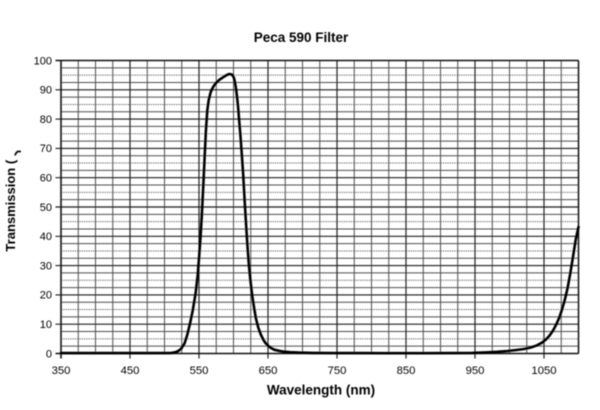 This screenshot has height=410, width=600. Describe the element at coordinates (43, 61) in the screenshot. I see `svg-text: 100` at that location.